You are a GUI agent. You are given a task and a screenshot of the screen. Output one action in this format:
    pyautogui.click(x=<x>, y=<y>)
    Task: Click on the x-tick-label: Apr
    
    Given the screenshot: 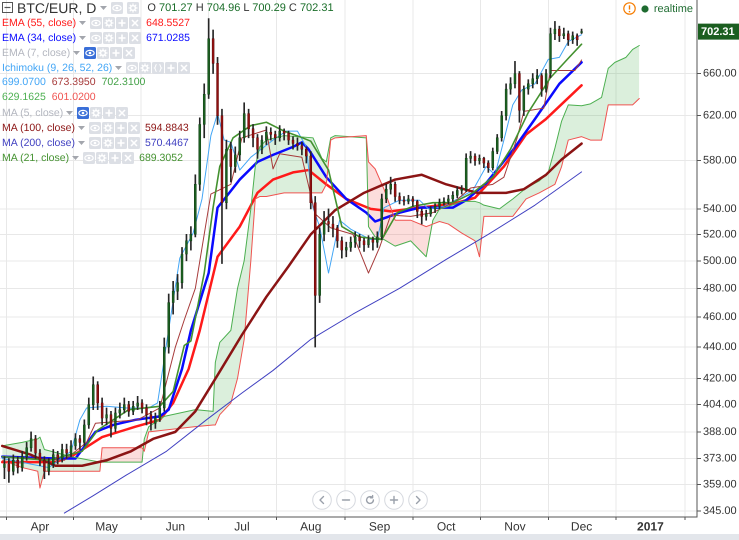 What is the action you would take?
    pyautogui.click(x=40, y=527)
    